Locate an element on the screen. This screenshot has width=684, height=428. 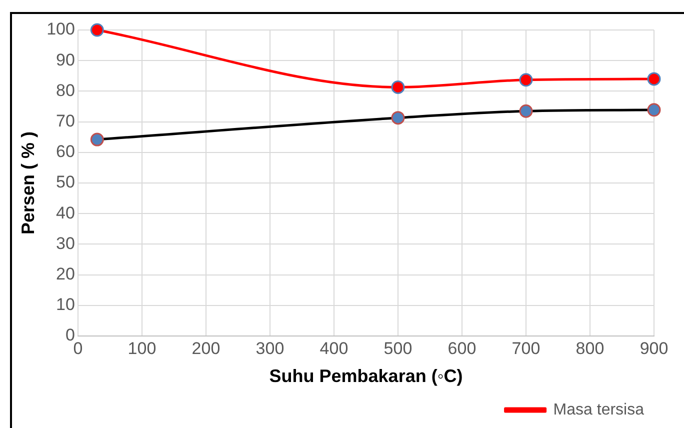
x-tick-label: 300 is located at coordinates (270, 348).